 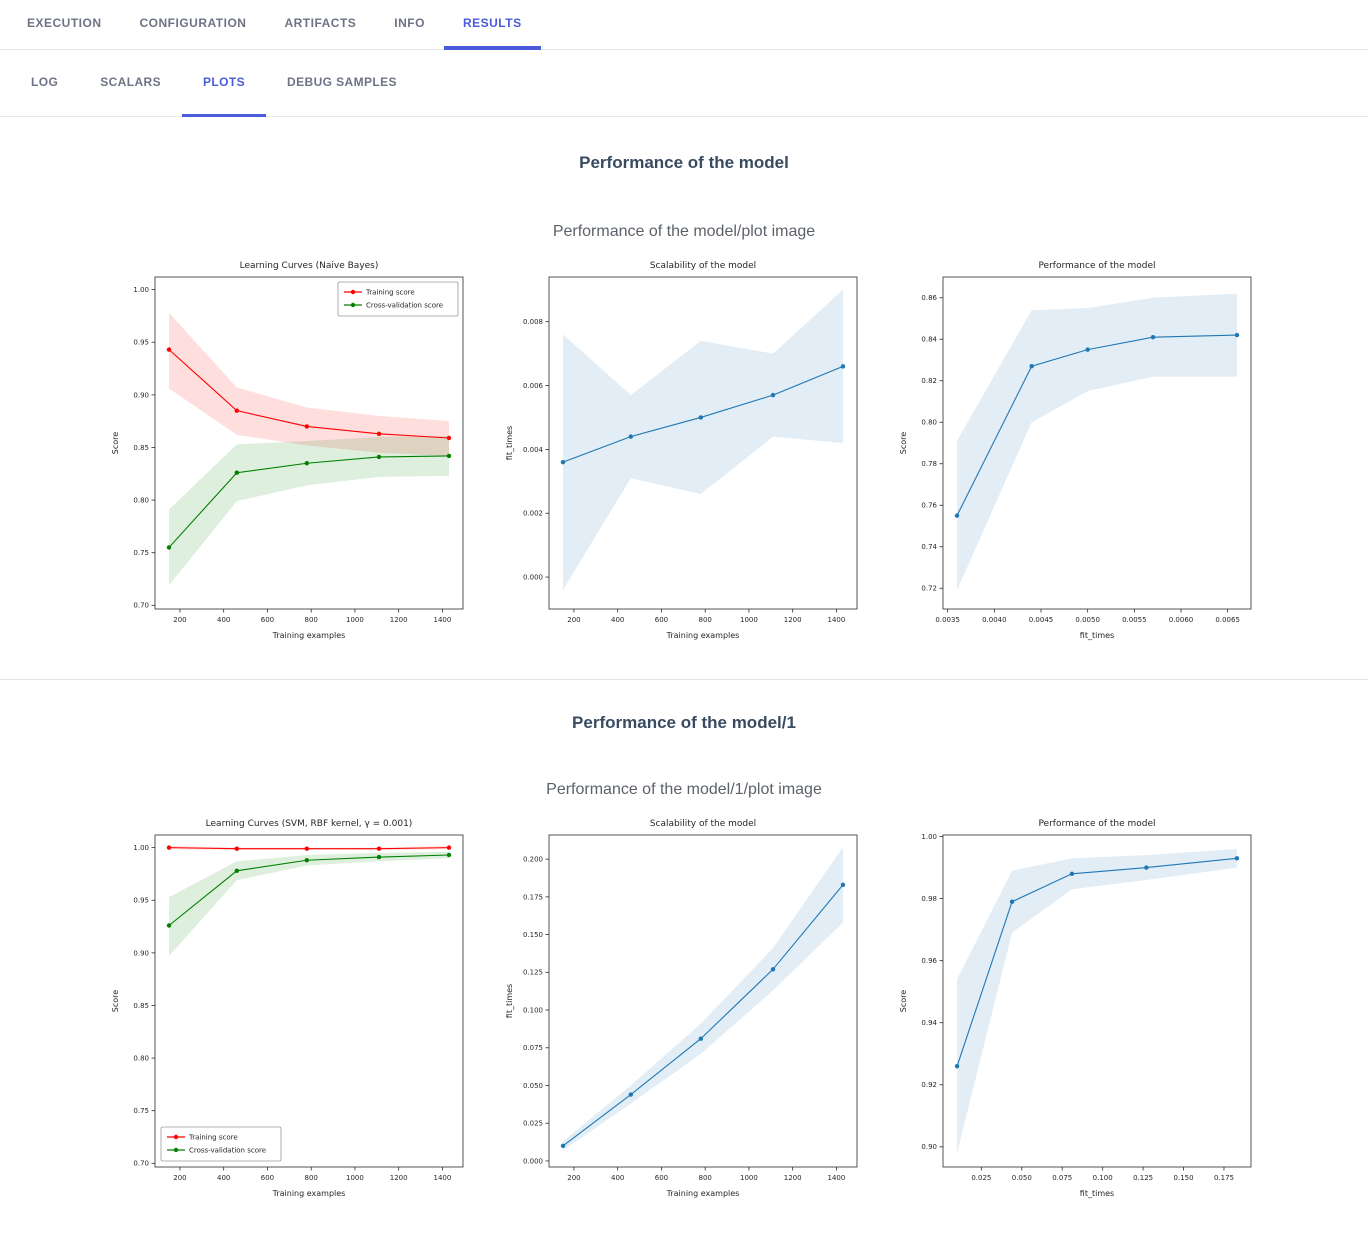 I want to click on svg-text: 0.75, so click(x=141, y=553).